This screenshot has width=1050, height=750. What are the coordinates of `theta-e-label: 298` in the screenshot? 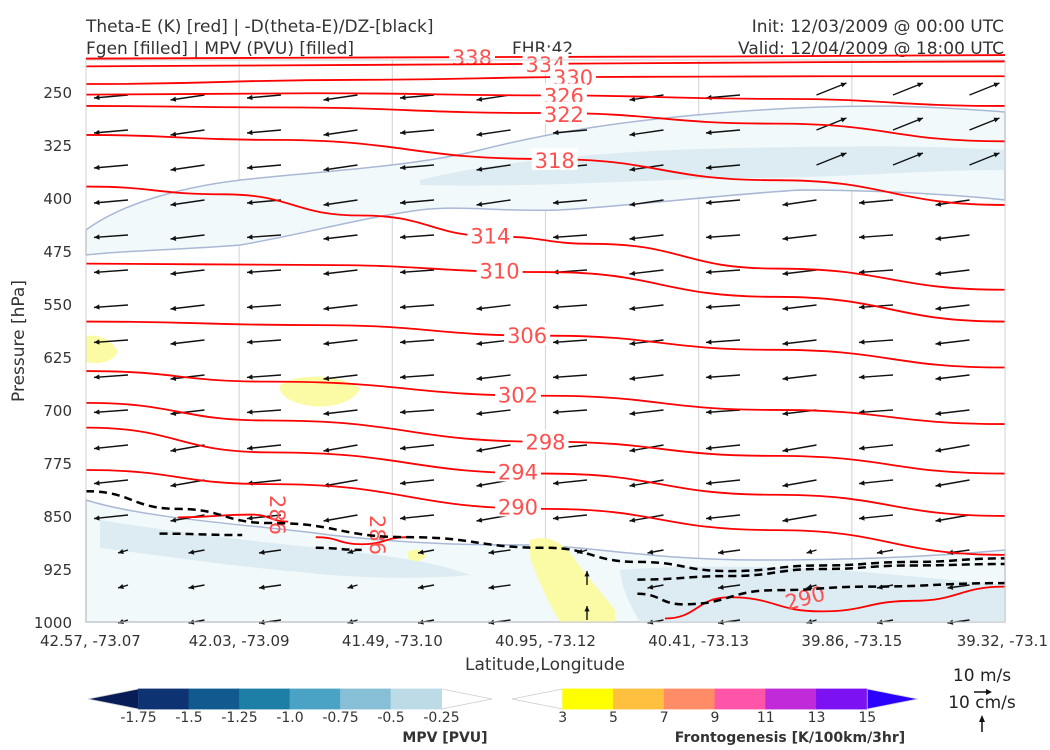 It's located at (545, 443).